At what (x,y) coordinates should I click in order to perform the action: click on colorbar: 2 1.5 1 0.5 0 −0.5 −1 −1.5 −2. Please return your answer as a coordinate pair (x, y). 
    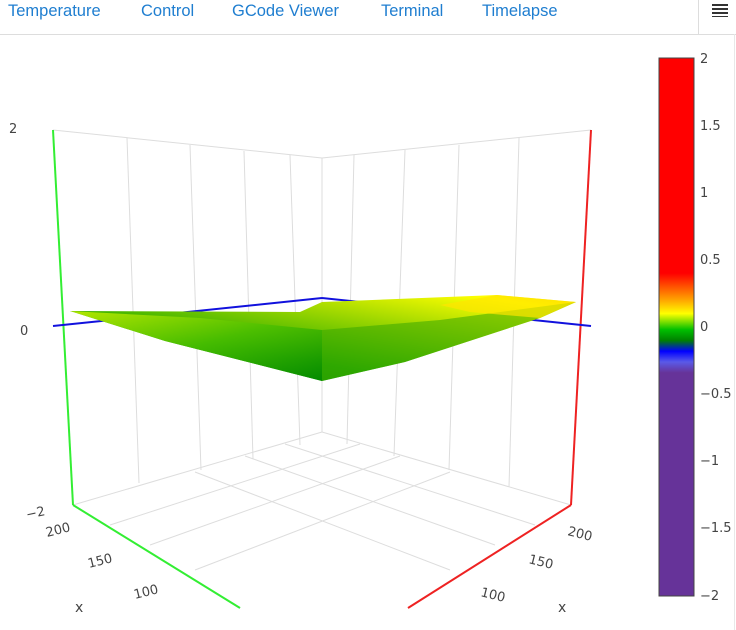
    Looking at the image, I should click on (695, 328).